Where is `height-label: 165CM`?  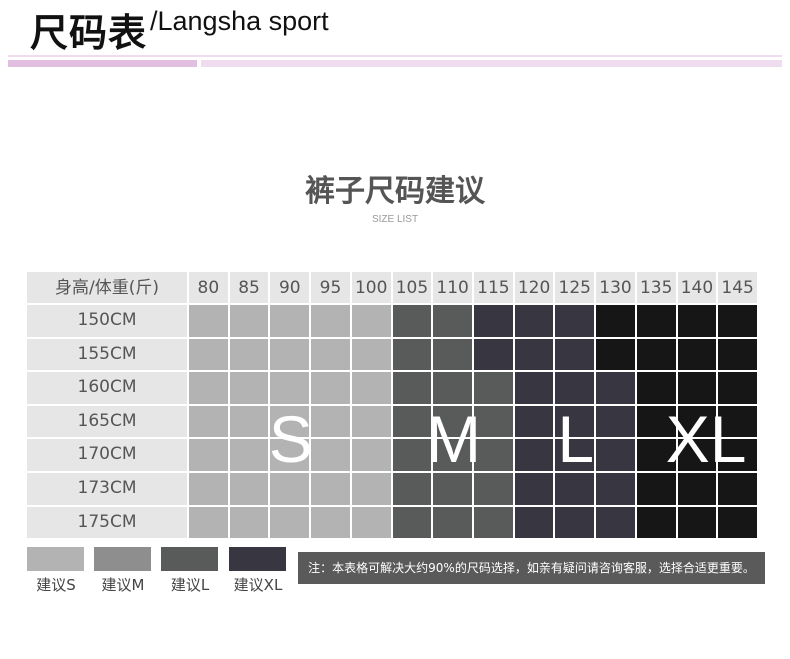
height-label: 165CM is located at coordinates (107, 421).